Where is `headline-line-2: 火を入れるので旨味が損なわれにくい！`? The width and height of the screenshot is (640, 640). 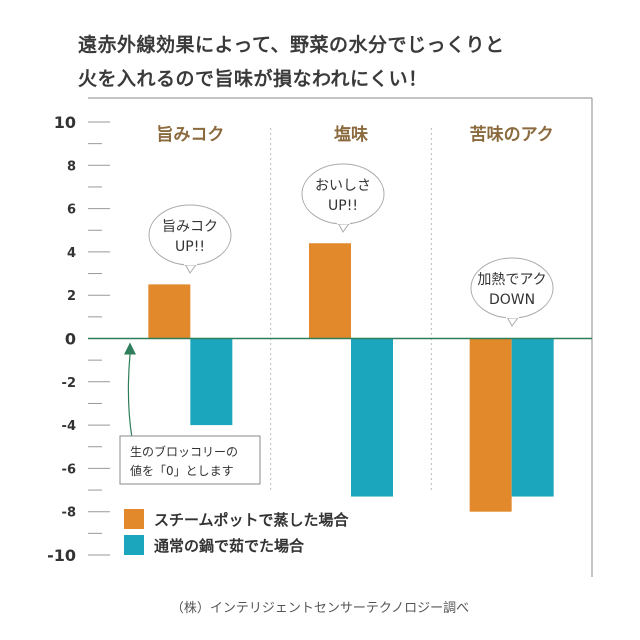 headline-line-2: 火を入れるので旨味が損なわれにくい！ is located at coordinates (253, 79).